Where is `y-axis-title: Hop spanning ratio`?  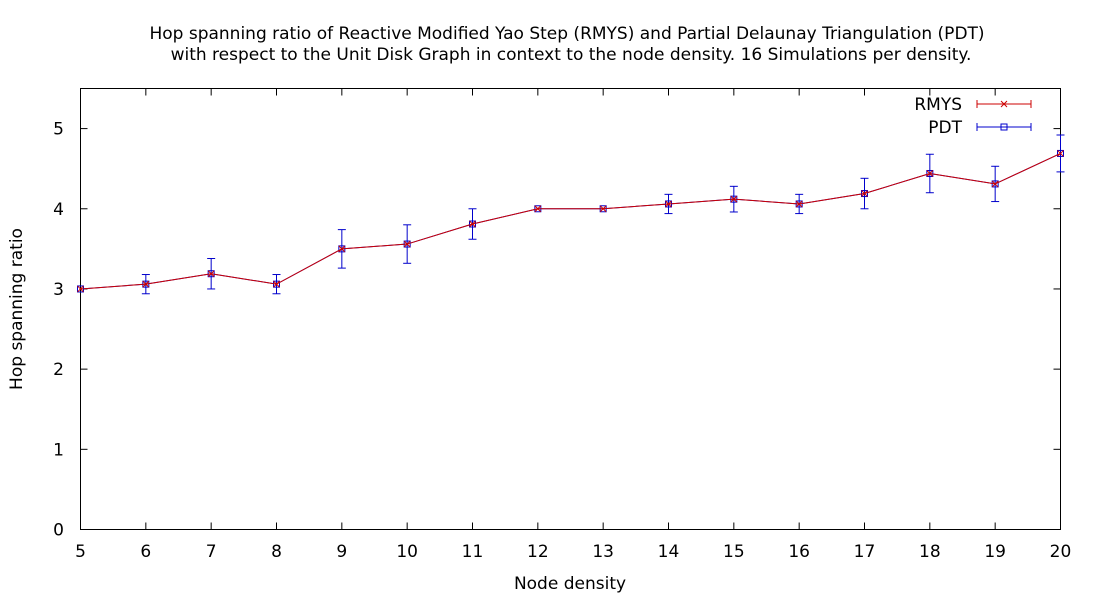
y-axis-title: Hop spanning ratio is located at coordinates (17, 309).